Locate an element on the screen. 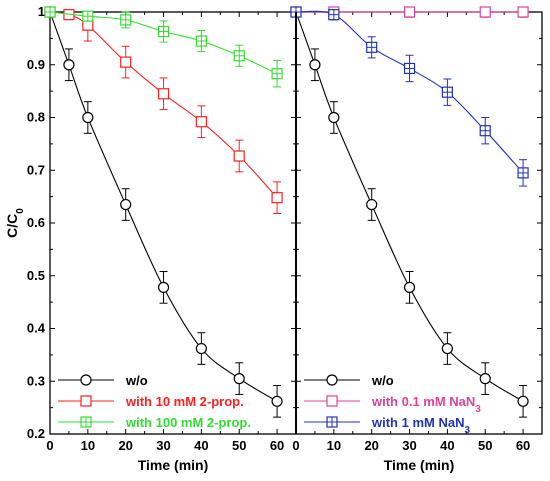 Image resolution: width=550 pixels, height=481 pixels. y-tick-label: 0.4 is located at coordinates (36, 328).